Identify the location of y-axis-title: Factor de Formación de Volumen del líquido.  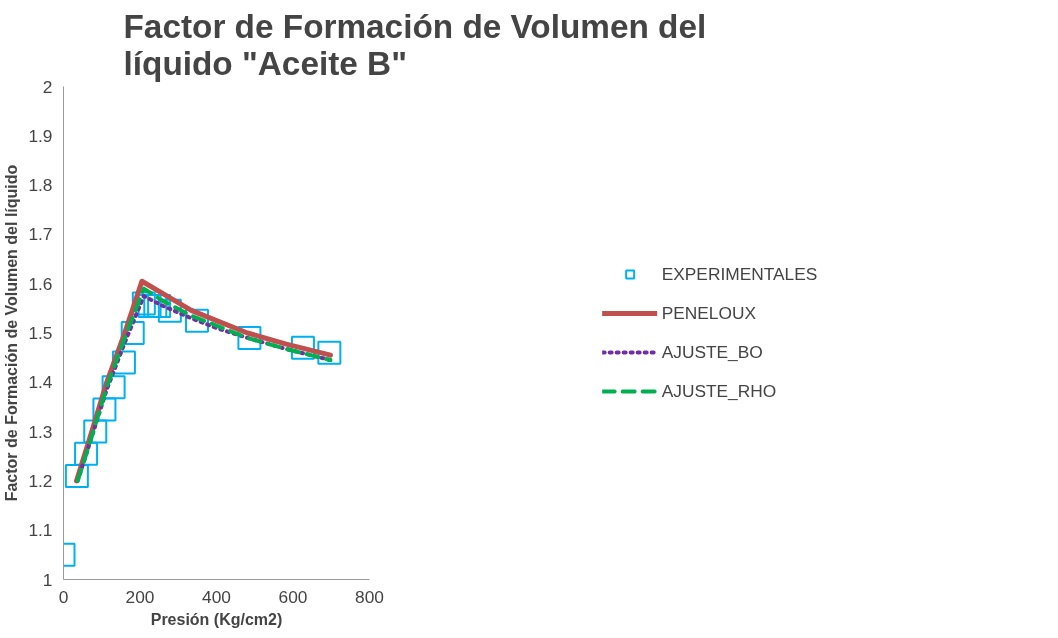
(12, 333).